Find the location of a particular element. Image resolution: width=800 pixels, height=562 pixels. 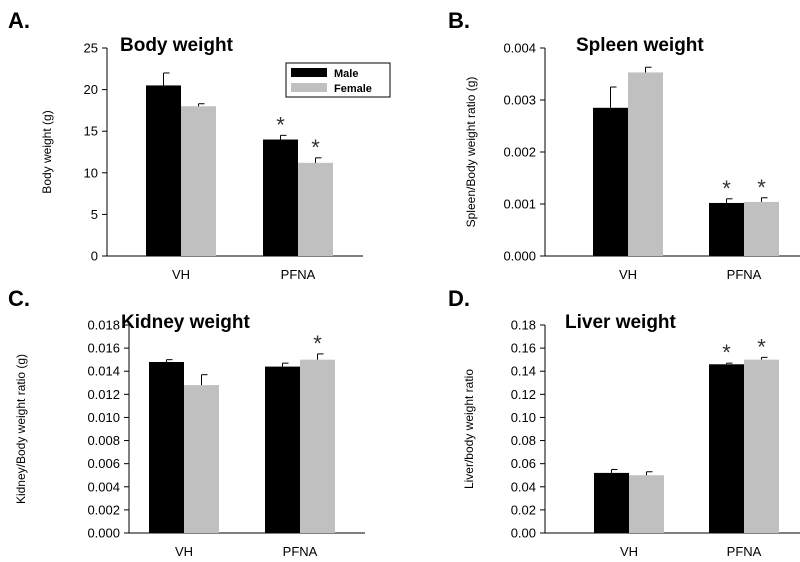

y-axis-label: Body weight (g) is located at coordinates (47, 151).